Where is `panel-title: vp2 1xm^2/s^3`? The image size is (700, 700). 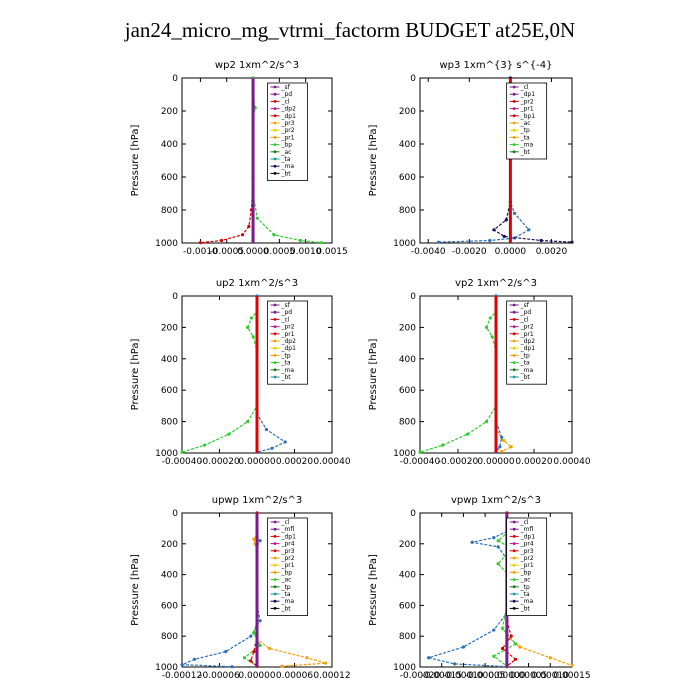 panel-title: vp2 1xm^2/s^3 is located at coordinates (496, 283).